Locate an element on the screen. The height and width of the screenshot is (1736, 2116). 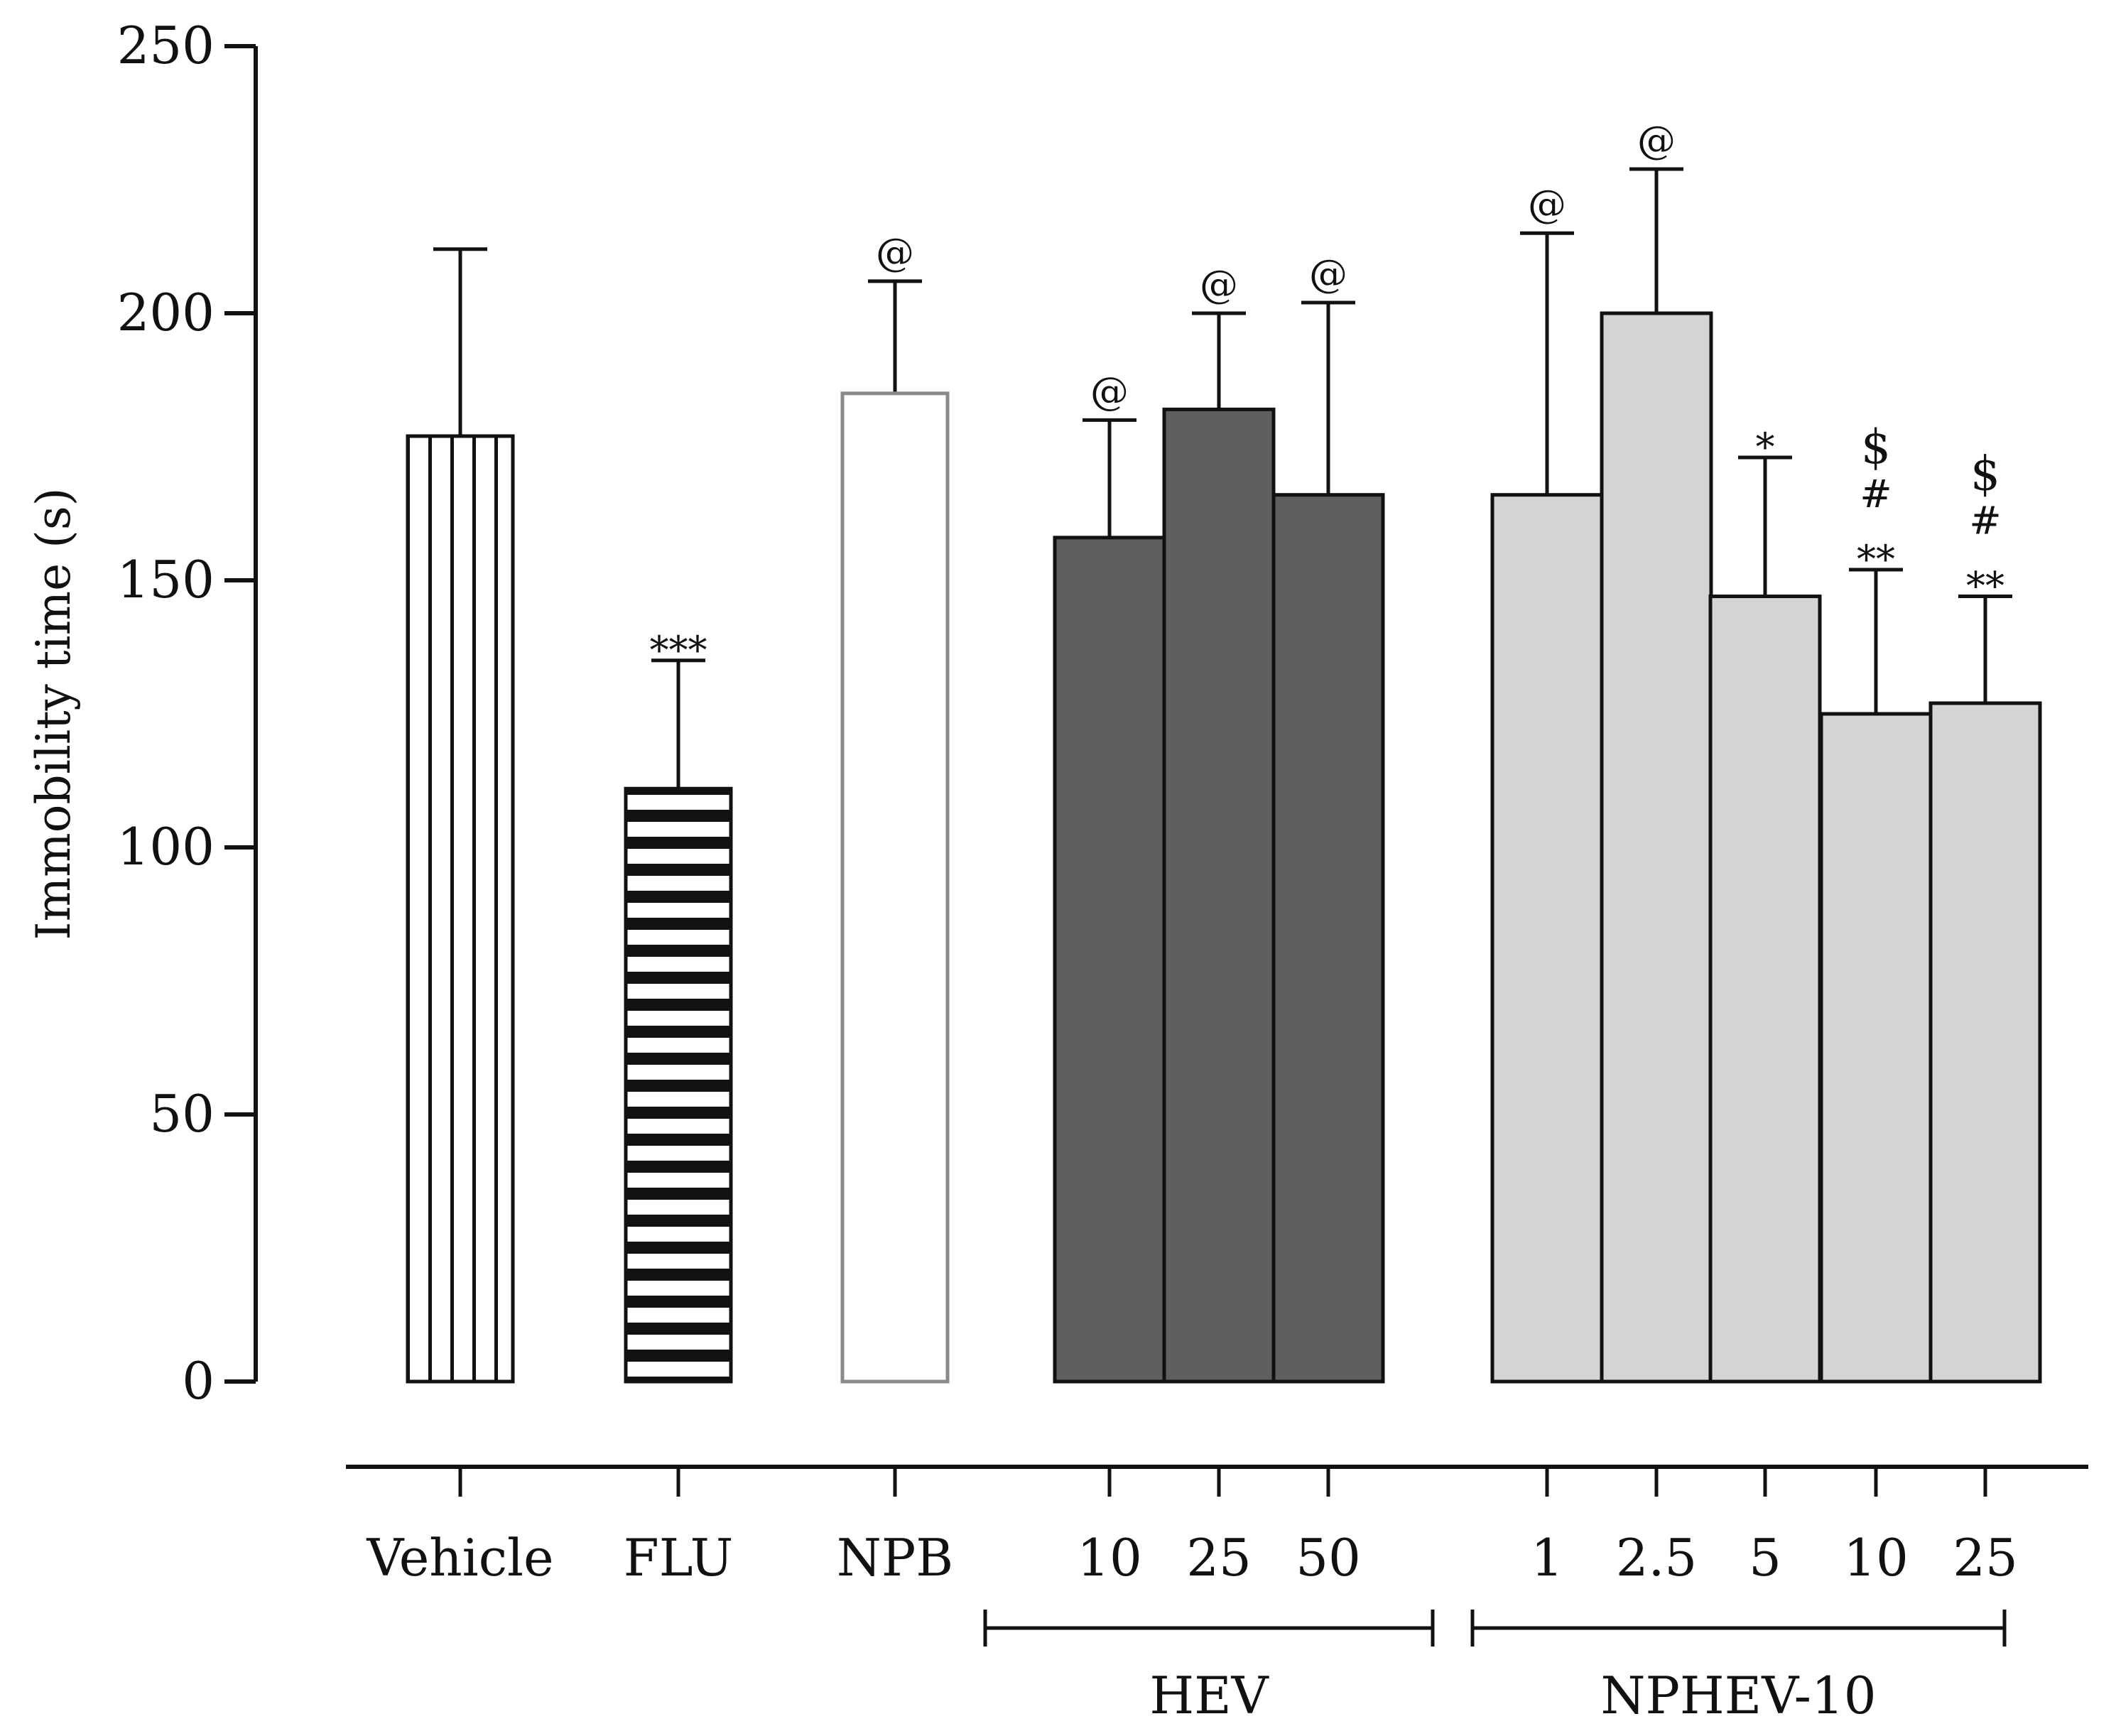
y-tick-label-100: 100 is located at coordinates (166, 847).